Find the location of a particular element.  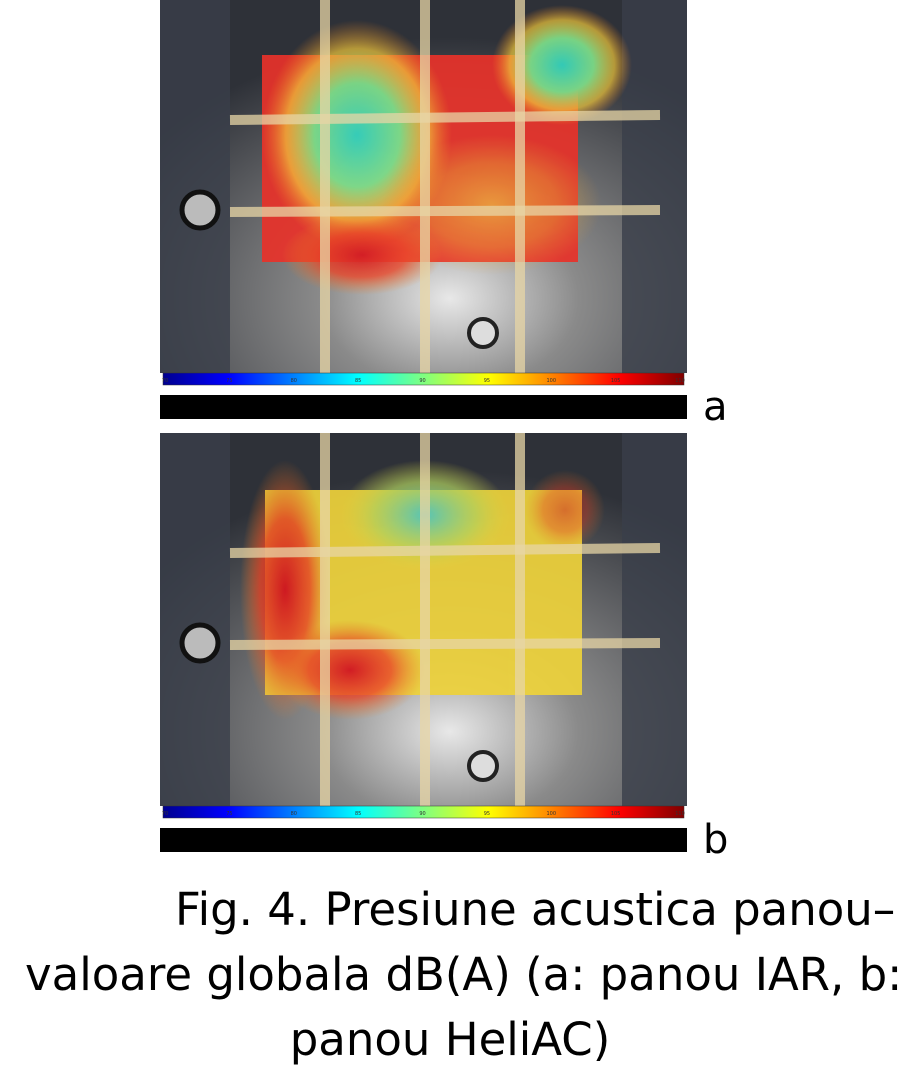

caption-line: panou HeliAC) is located at coordinates (450, 1039).